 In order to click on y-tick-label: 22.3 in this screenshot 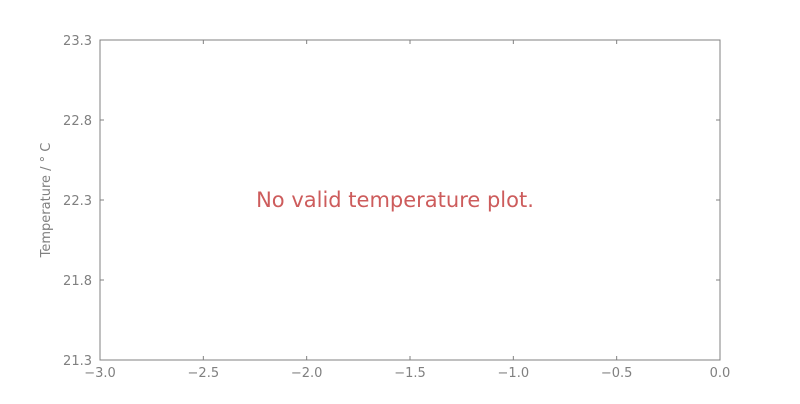, I will do `click(77, 201)`.